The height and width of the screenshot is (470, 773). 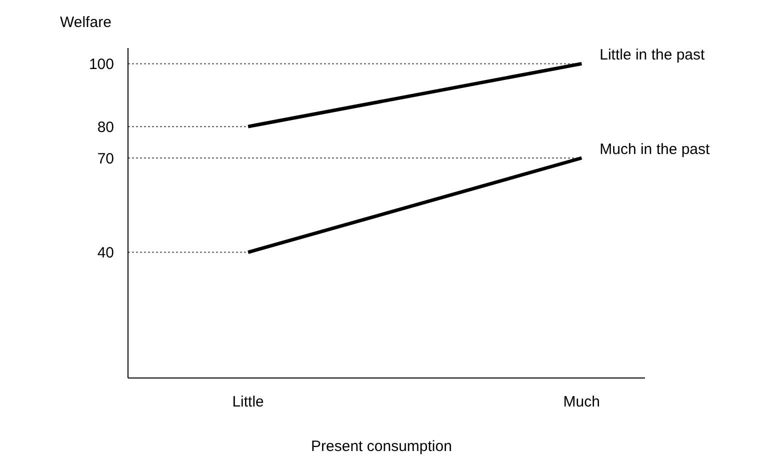 I want to click on y-tick-label: 80, so click(x=105, y=127).